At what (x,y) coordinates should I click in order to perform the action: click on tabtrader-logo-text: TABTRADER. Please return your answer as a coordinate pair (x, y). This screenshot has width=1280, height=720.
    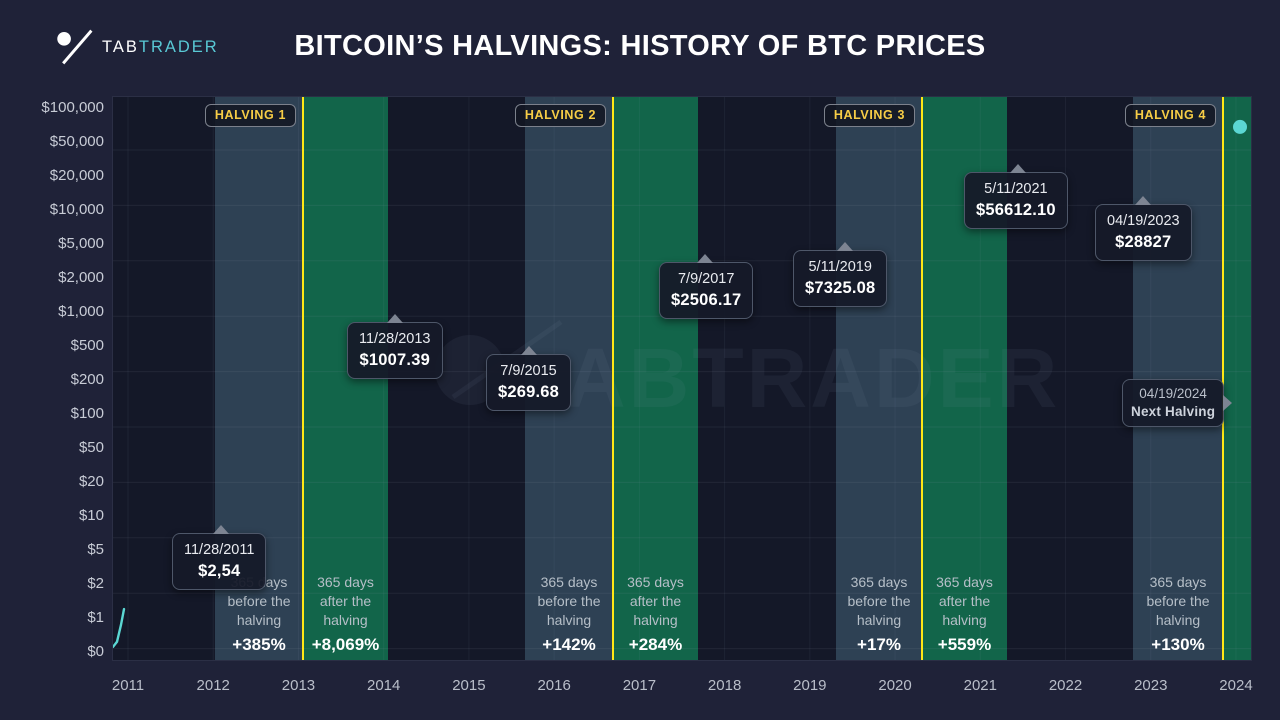
    Looking at the image, I should click on (160, 47).